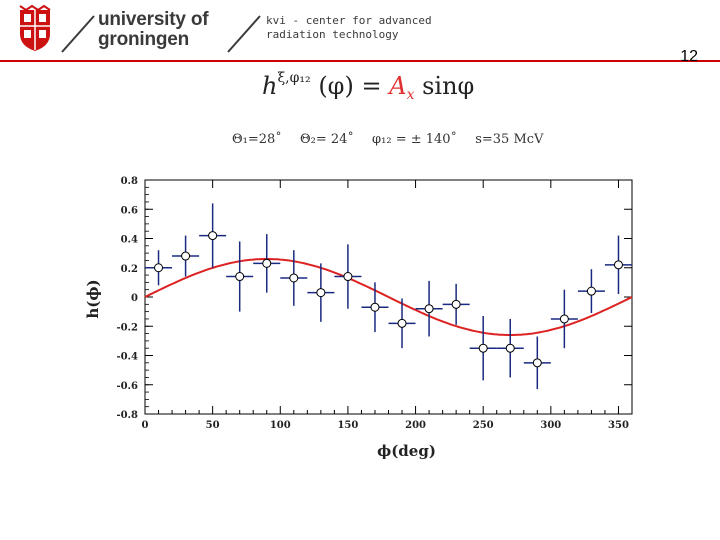  I want to click on x-tick-label: 300, so click(550, 425).